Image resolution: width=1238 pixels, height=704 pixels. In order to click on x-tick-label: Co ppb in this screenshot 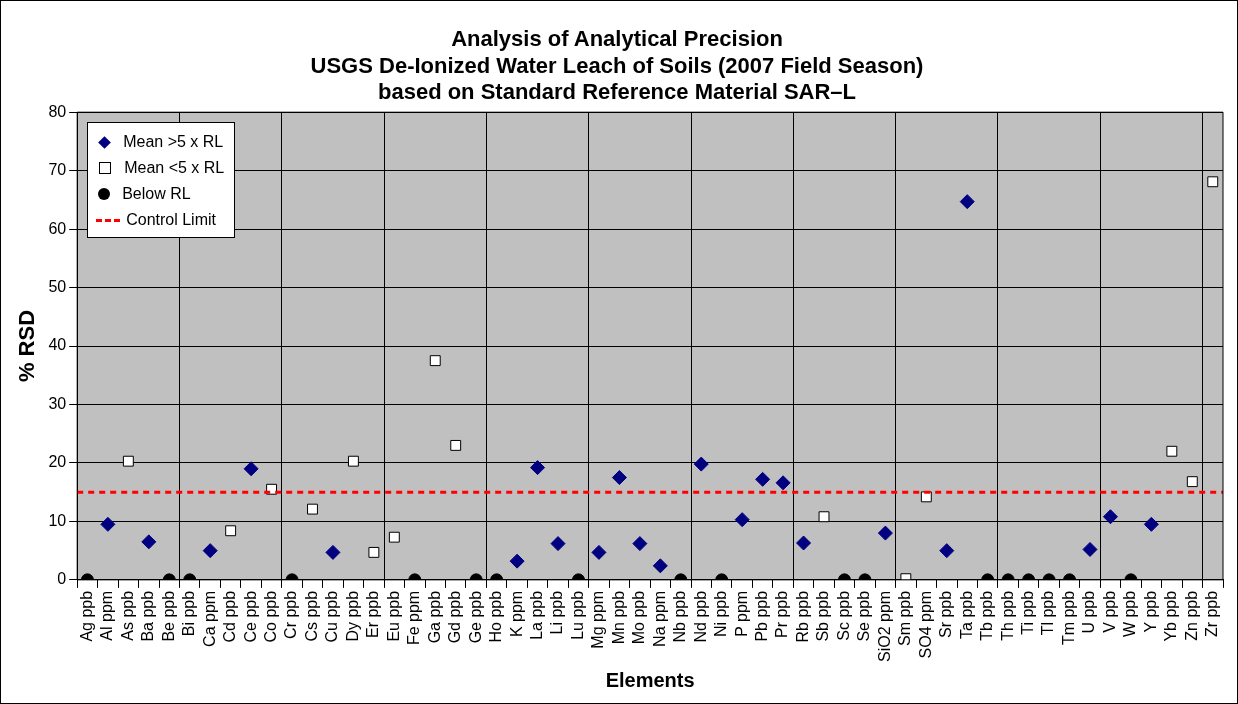, I will do `click(270, 616)`.